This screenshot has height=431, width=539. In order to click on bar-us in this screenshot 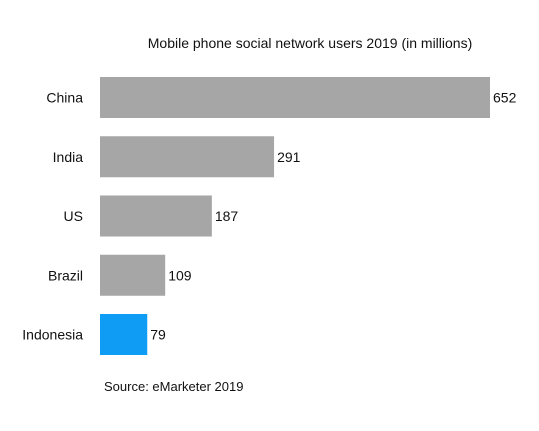, I will do `click(156, 216)`.